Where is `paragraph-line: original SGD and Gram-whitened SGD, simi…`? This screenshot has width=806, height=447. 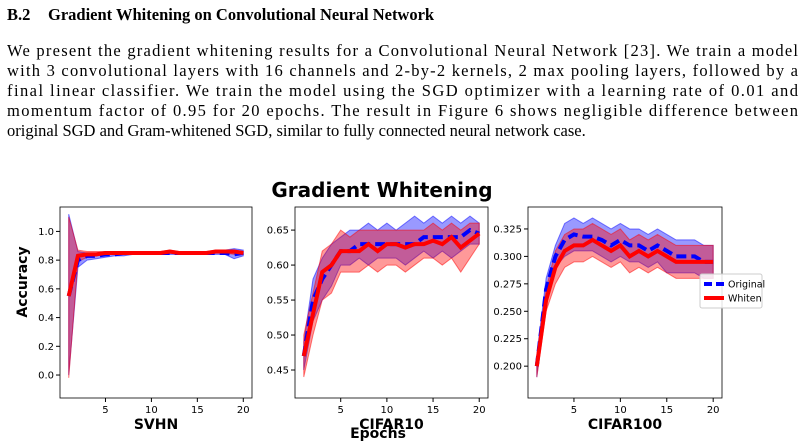 paragraph-line: original SGD and Gram-whitened SGD, simi… is located at coordinates (296, 130).